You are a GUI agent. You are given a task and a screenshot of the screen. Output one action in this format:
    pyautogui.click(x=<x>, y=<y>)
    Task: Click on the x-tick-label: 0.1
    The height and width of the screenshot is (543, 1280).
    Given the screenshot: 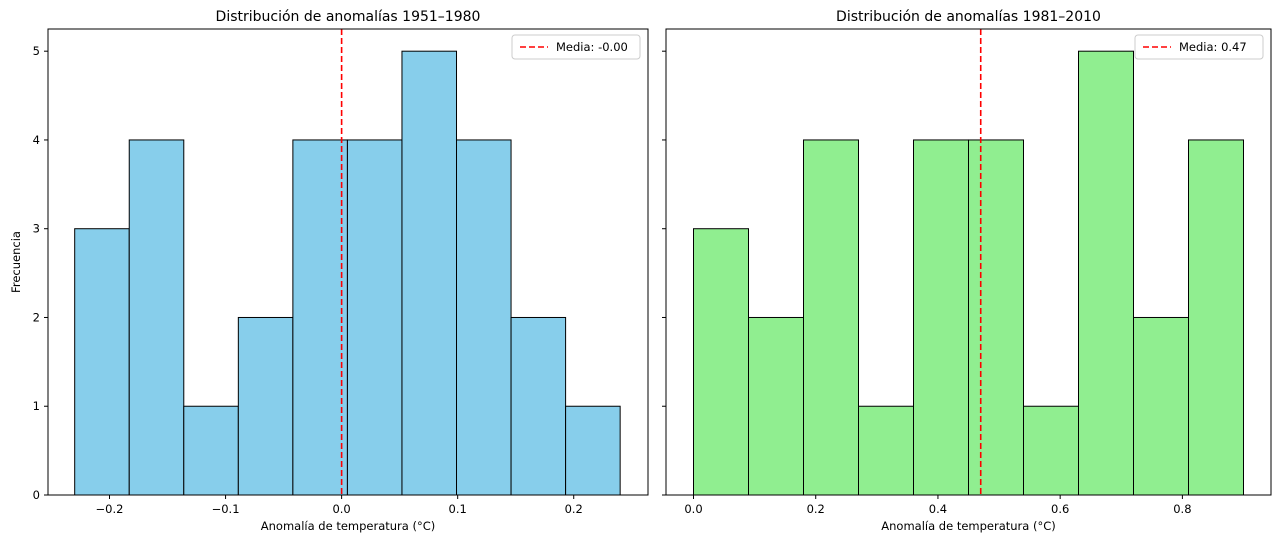 What is the action you would take?
    pyautogui.click(x=458, y=509)
    